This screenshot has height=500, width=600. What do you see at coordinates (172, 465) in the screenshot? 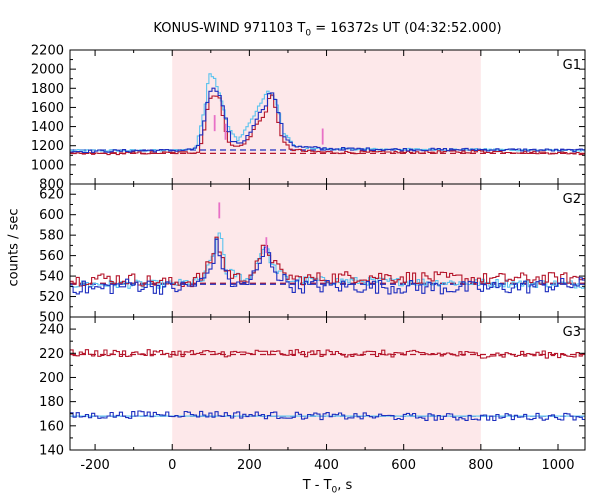
I see `xtick-label-1: 0` at bounding box center [172, 465].